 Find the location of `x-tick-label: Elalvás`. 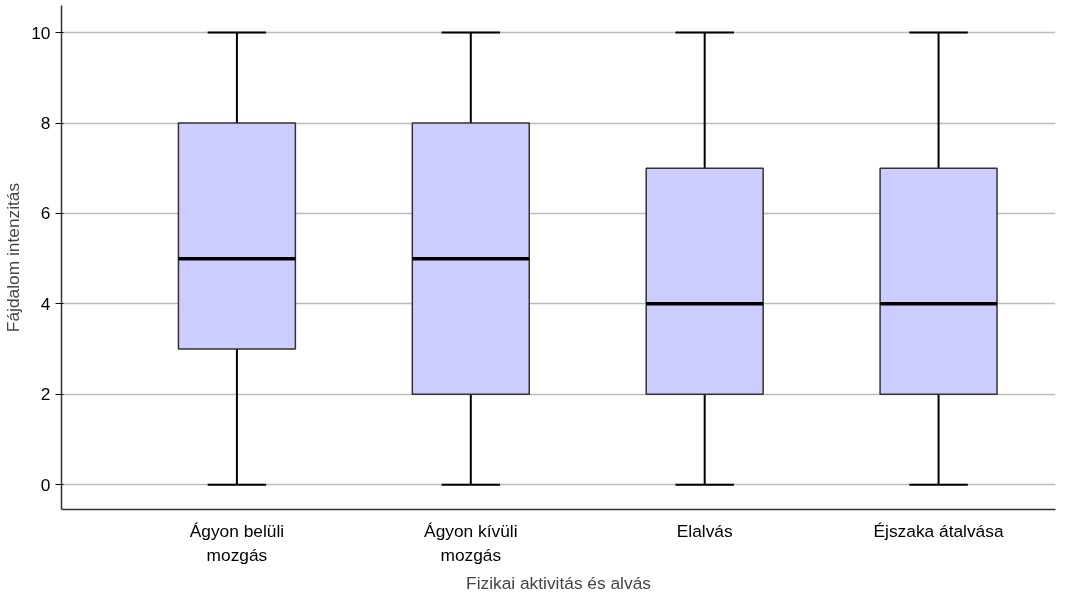

x-tick-label: Elalvás is located at coordinates (704, 530).